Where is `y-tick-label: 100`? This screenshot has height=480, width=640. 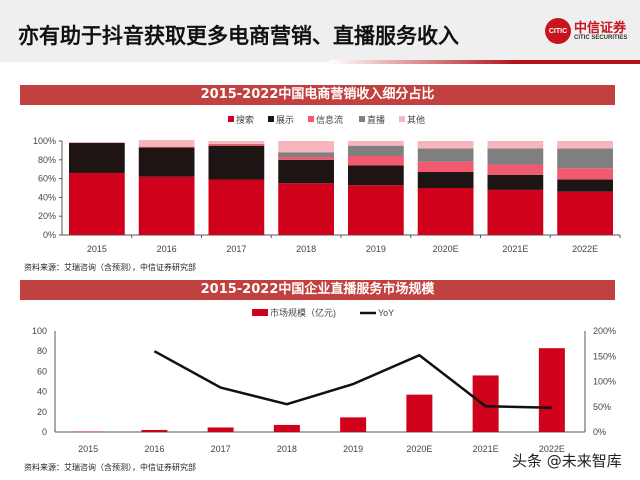 y-tick-label: 100 is located at coordinates (39, 331).